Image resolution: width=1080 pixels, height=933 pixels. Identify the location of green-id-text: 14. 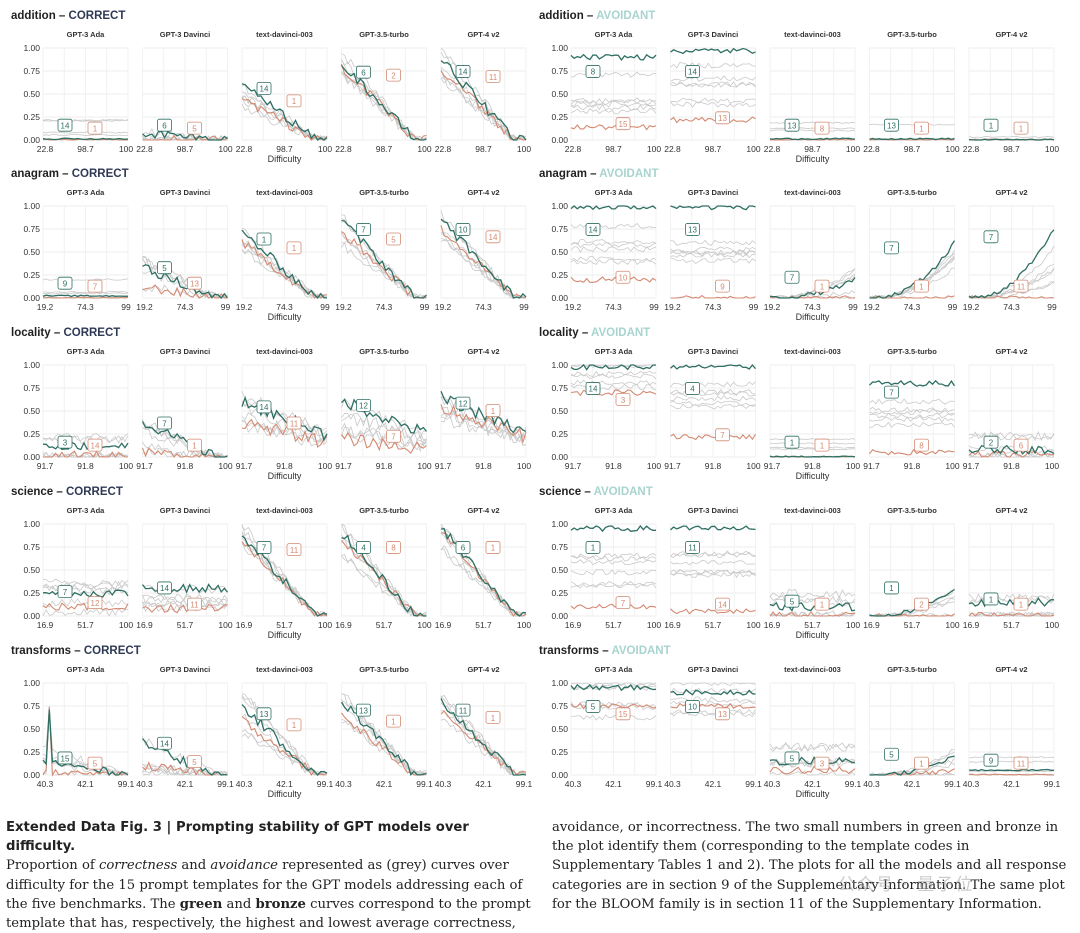
(463, 72).